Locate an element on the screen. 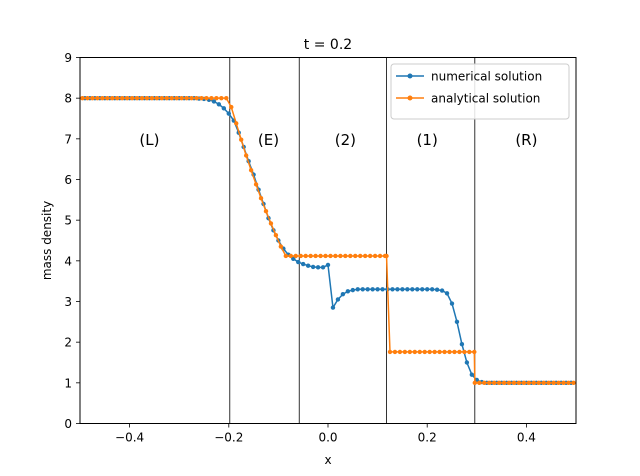  y-axis-label: mass density is located at coordinates (47, 240).